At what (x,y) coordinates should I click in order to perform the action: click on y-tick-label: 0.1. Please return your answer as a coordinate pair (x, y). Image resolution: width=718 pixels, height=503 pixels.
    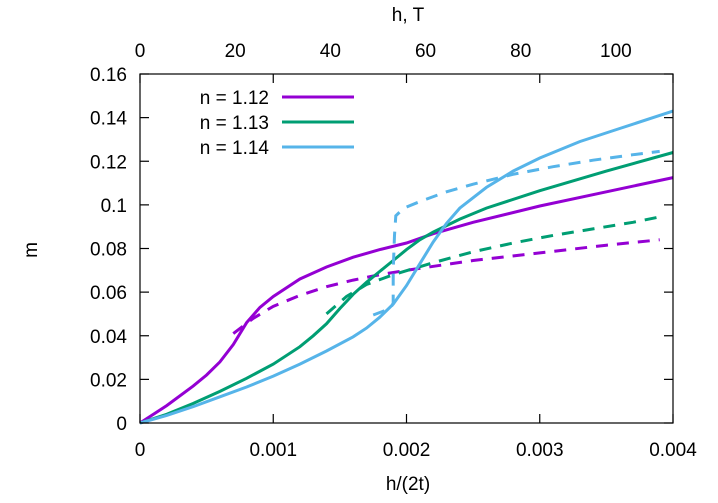
    Looking at the image, I should click on (114, 206).